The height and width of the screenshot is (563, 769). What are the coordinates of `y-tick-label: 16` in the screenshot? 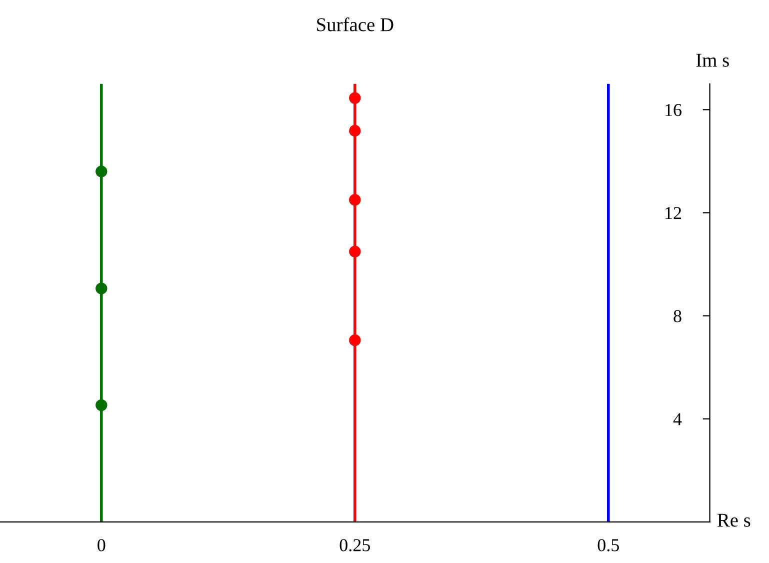 It's located at (674, 110).